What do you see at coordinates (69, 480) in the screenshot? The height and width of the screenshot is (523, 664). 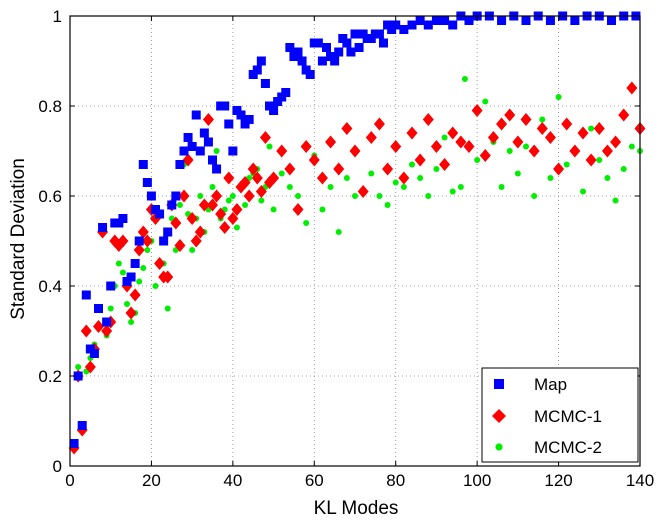 I see `x-tick-label: 0` at bounding box center [69, 480].